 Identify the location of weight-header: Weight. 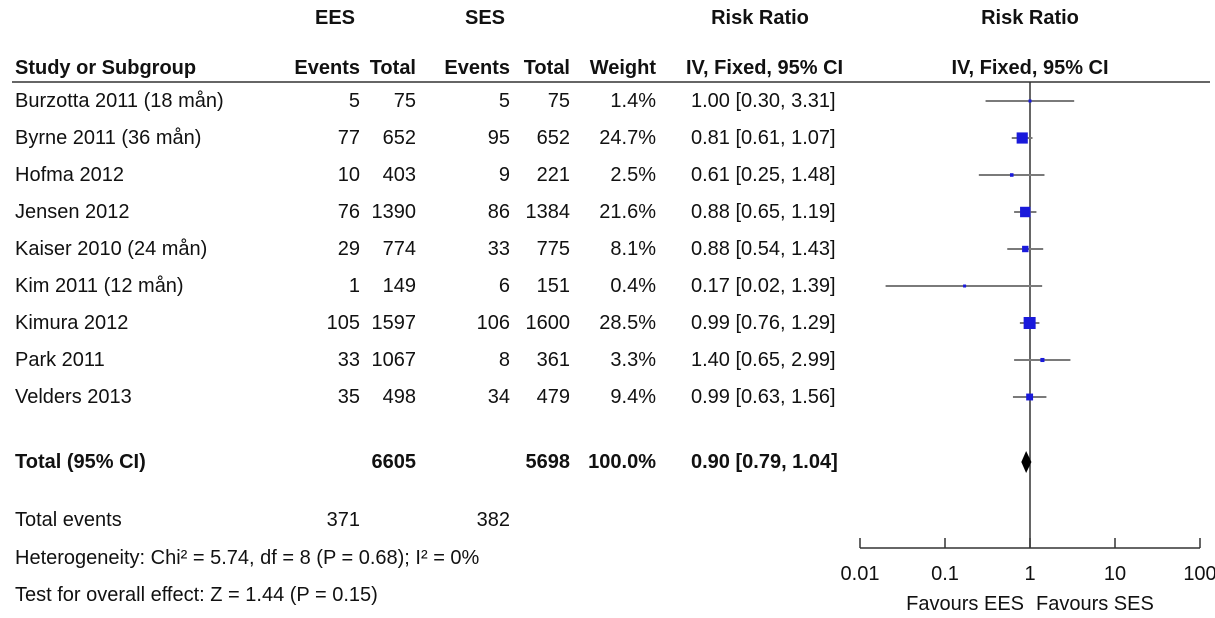
(622, 68).